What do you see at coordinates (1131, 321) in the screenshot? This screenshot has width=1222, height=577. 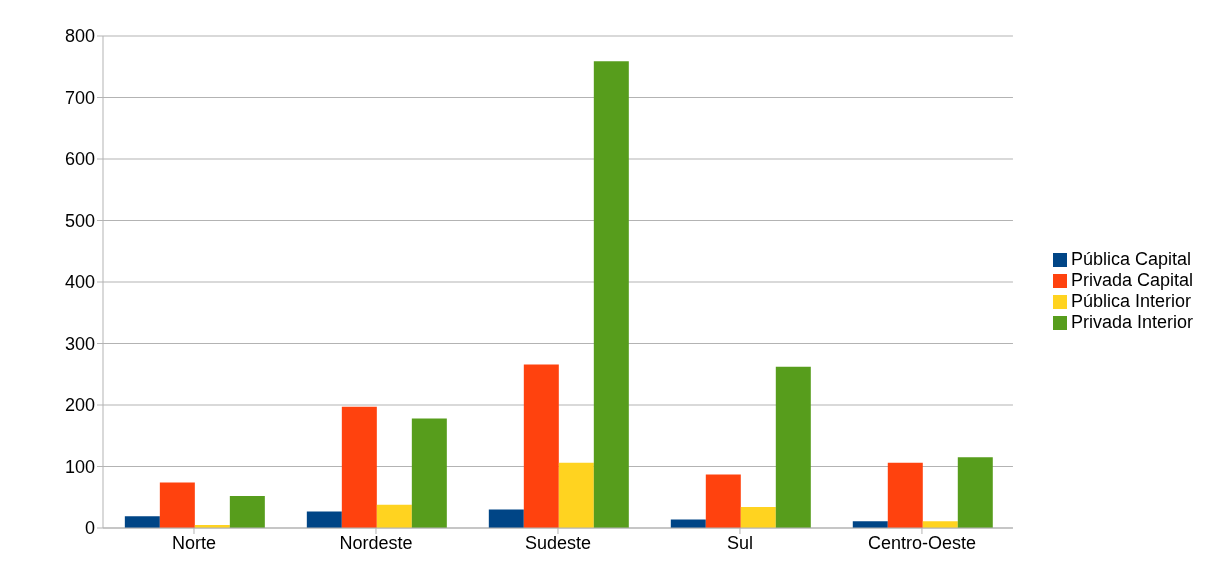 I see `legend-label: Privada Interior` at bounding box center [1131, 321].